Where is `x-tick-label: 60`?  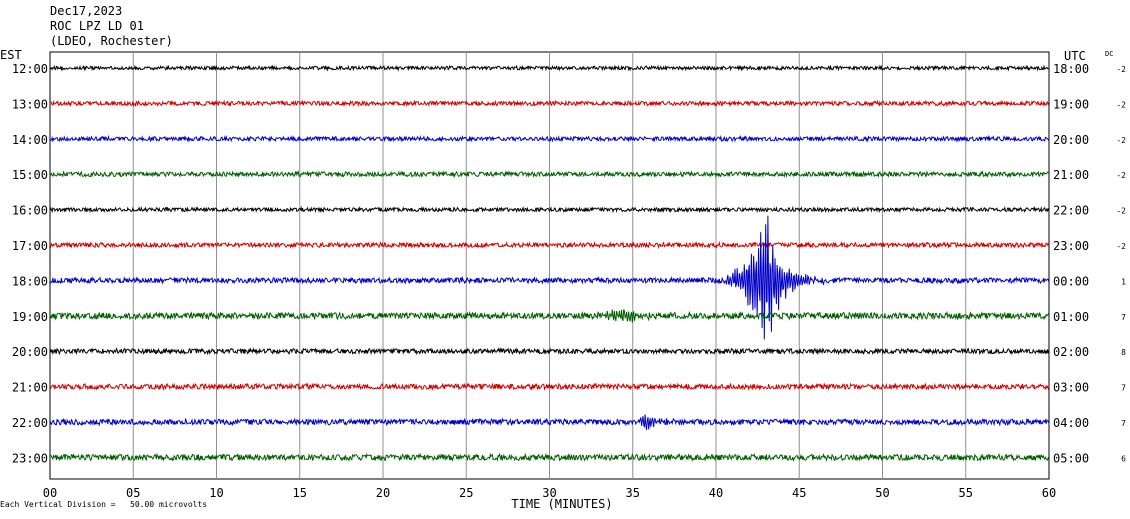 x-tick-label: 60 is located at coordinates (1049, 493).